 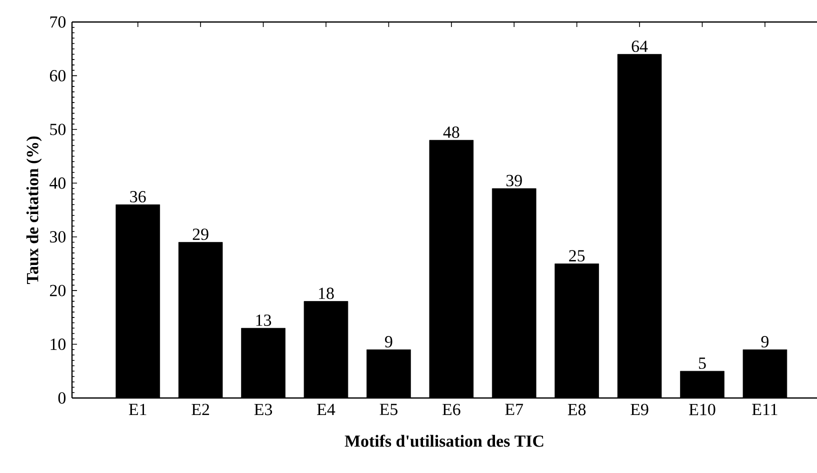 What do you see at coordinates (577, 256) in the screenshot?
I see `data-label: 25` at bounding box center [577, 256].